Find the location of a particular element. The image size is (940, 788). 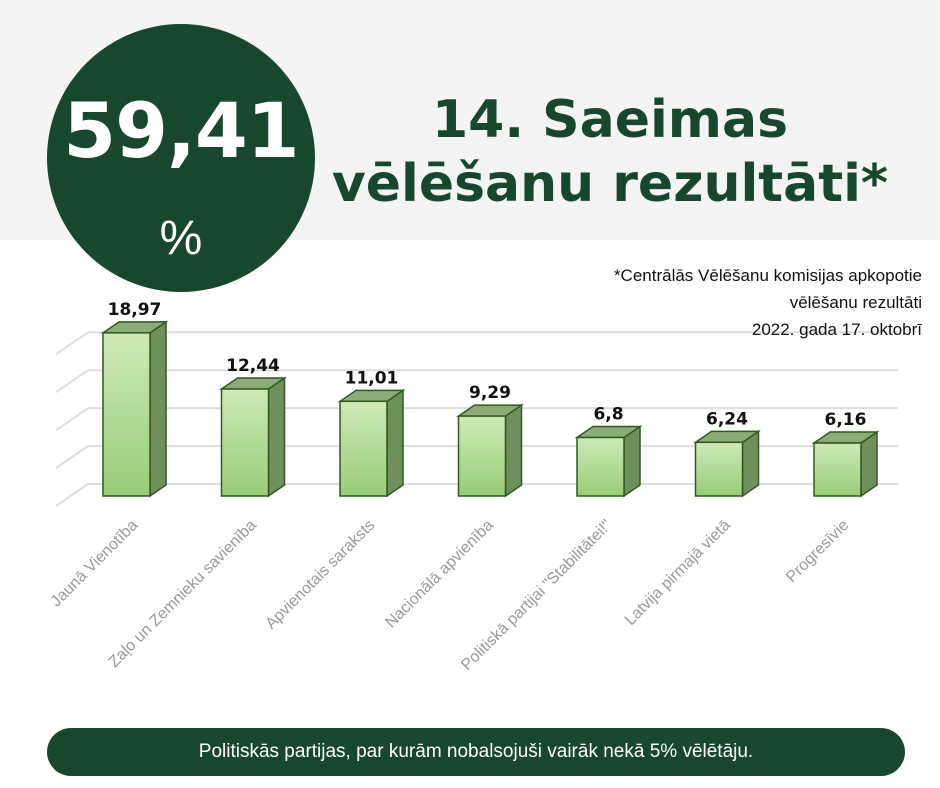

bar-value-label: 6,16 is located at coordinates (846, 420).